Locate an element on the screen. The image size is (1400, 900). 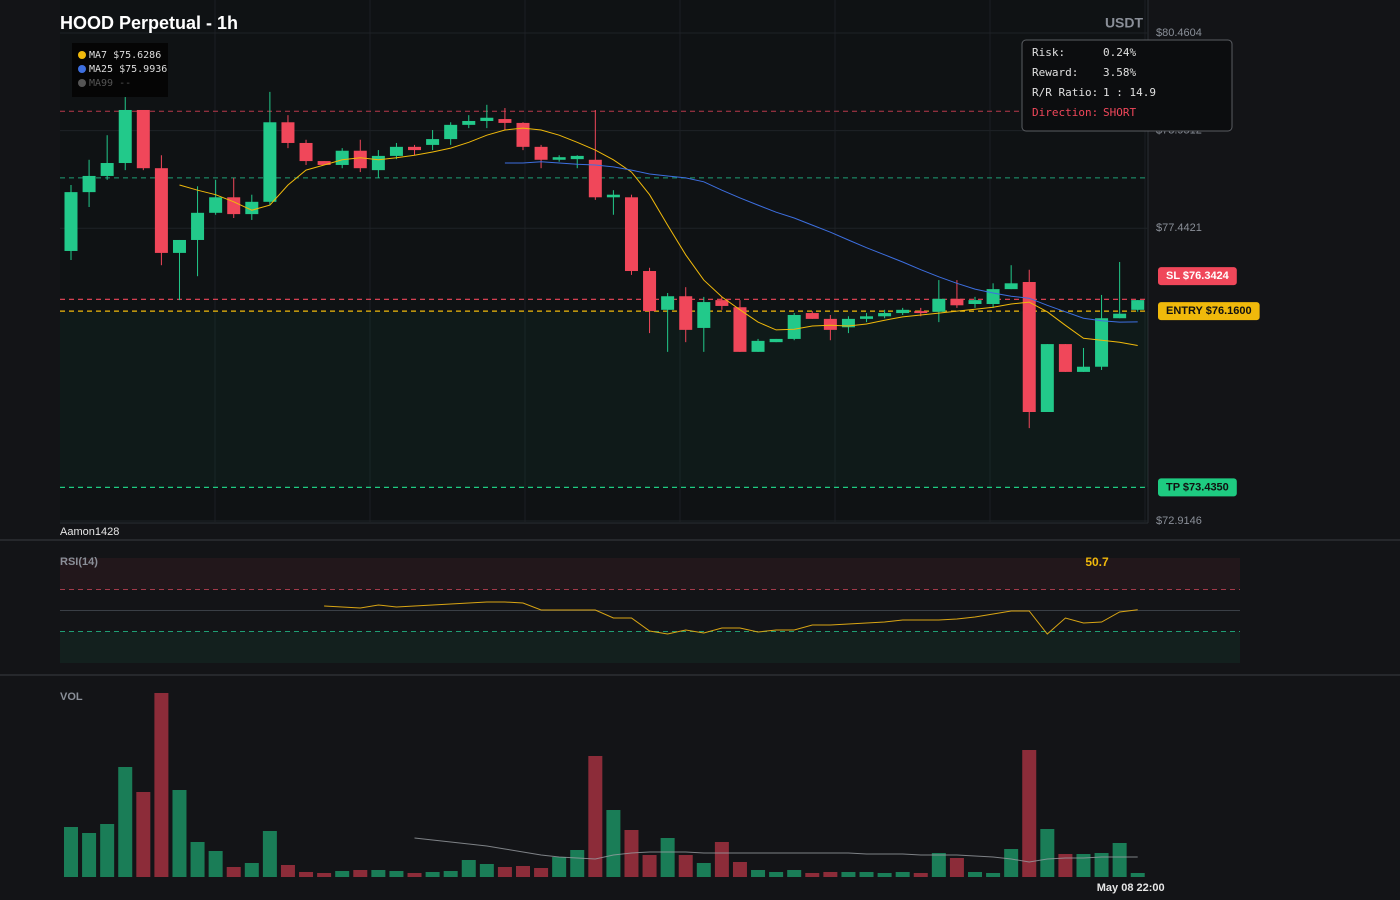
info-value: 3.58% is located at coordinates (1119, 72).